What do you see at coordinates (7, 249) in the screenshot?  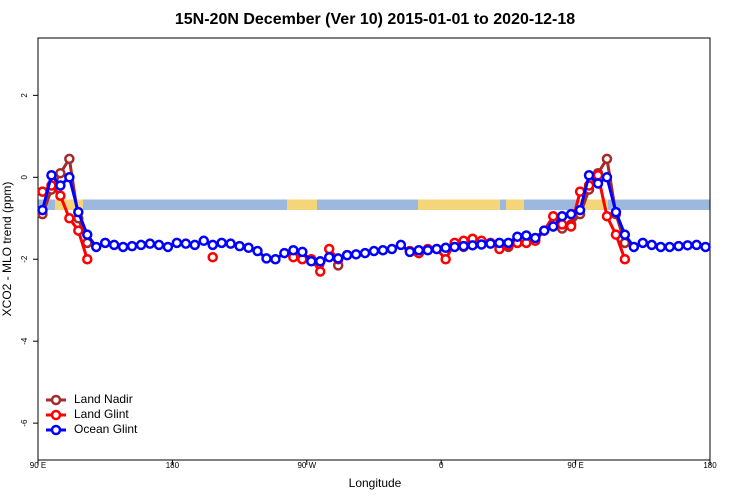 I see `y-axis-title: XCO2 - MLO trend (ppm)` at bounding box center [7, 249].